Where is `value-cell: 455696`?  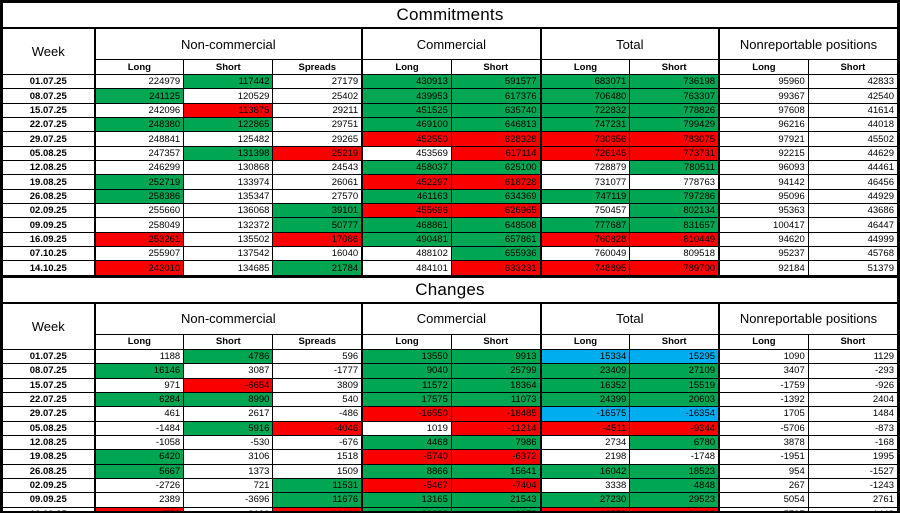 value-cell: 455696 is located at coordinates (406, 211).